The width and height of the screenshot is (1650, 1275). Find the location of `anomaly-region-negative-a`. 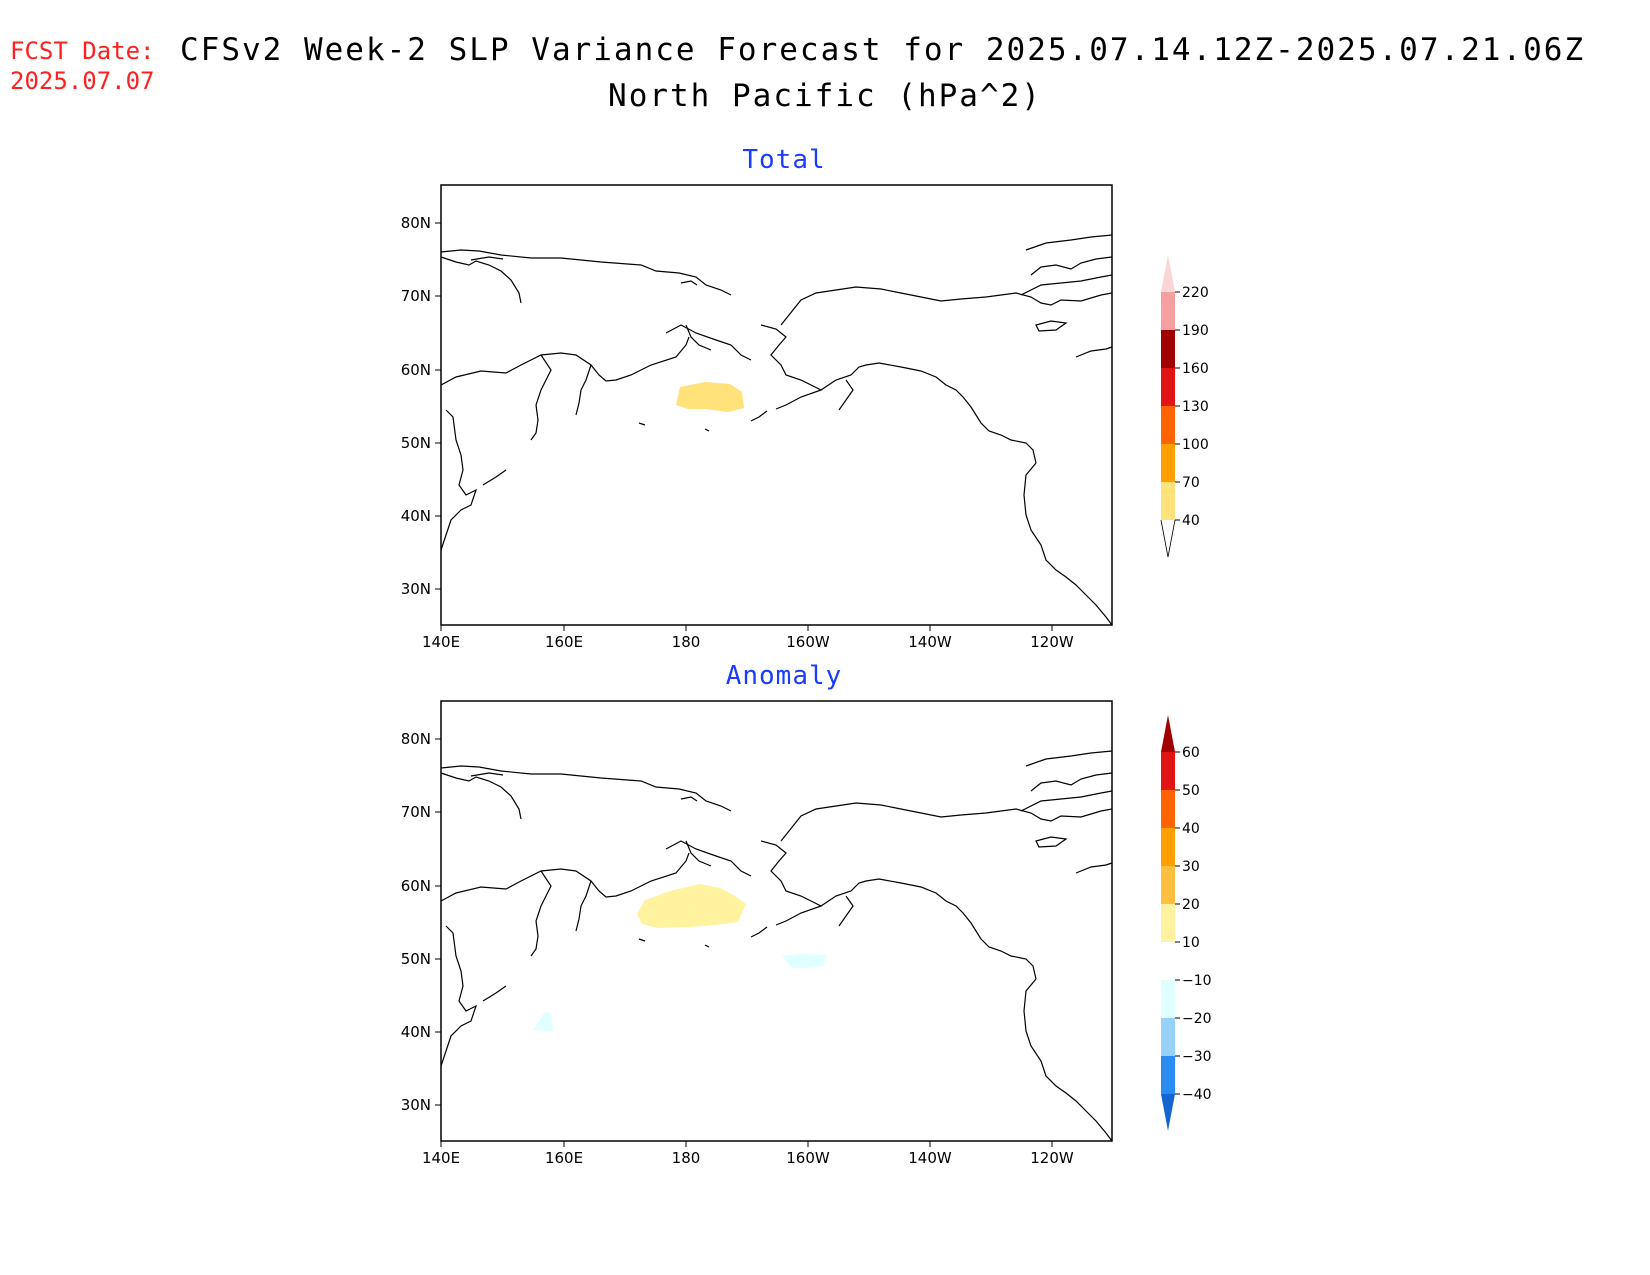

anomaly-region-negative-a is located at coordinates (804, 961).